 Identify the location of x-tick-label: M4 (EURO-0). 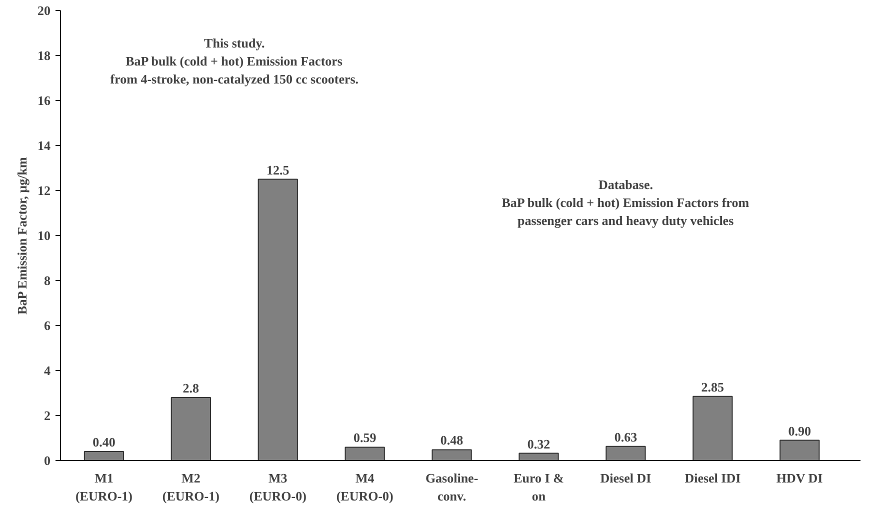
(365, 487).